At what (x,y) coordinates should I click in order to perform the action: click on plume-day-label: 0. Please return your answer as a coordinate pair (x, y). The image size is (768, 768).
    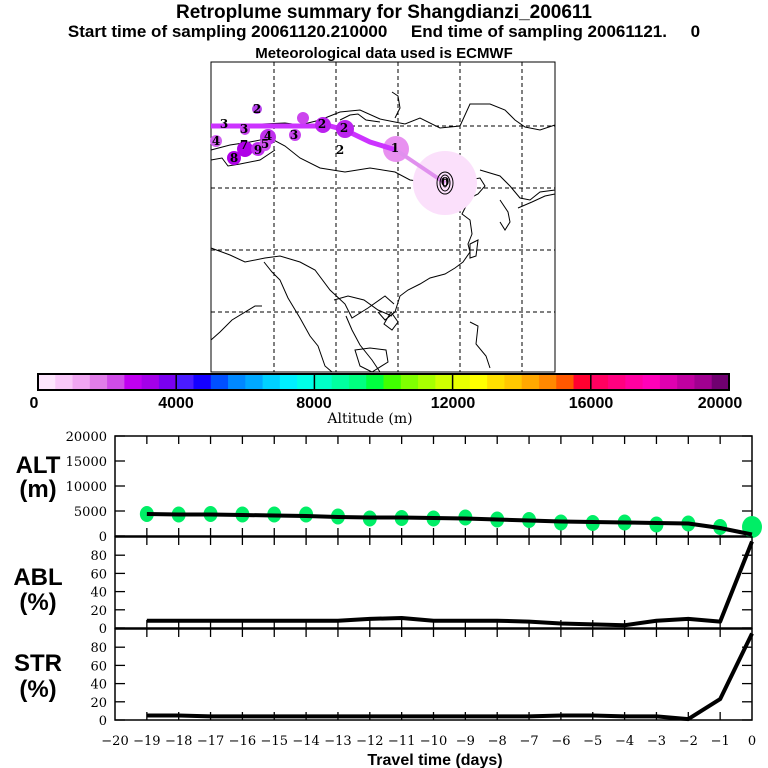
    Looking at the image, I should click on (445, 182).